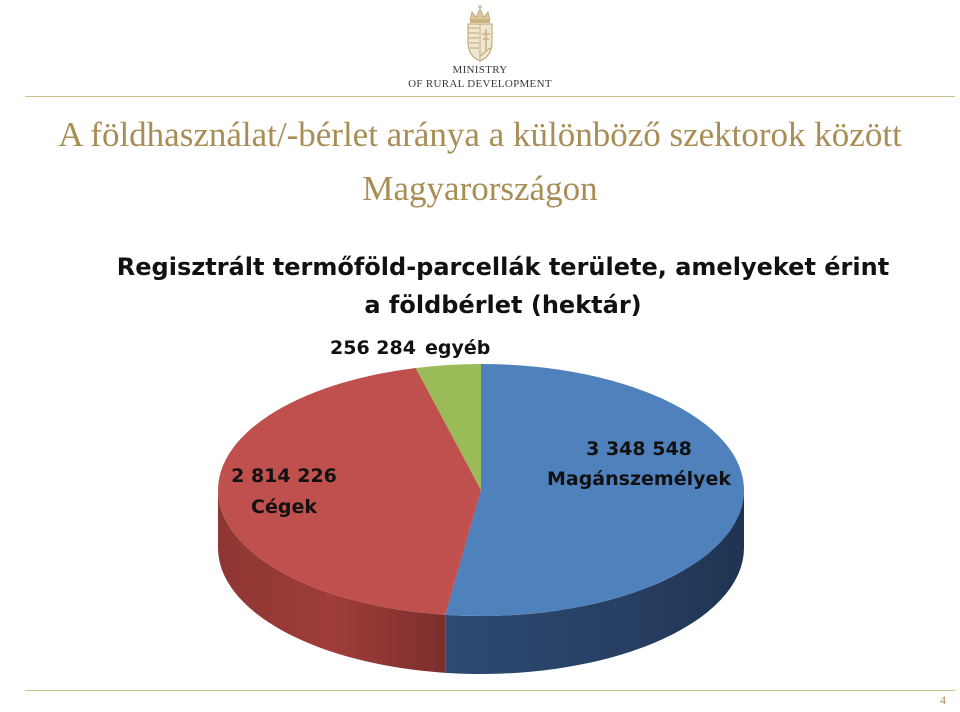 Image resolution: width=960 pixels, height=712 pixels. Describe the element at coordinates (373, 348) in the screenshot. I see `data-label-value-egyeb: 256 284` at that location.